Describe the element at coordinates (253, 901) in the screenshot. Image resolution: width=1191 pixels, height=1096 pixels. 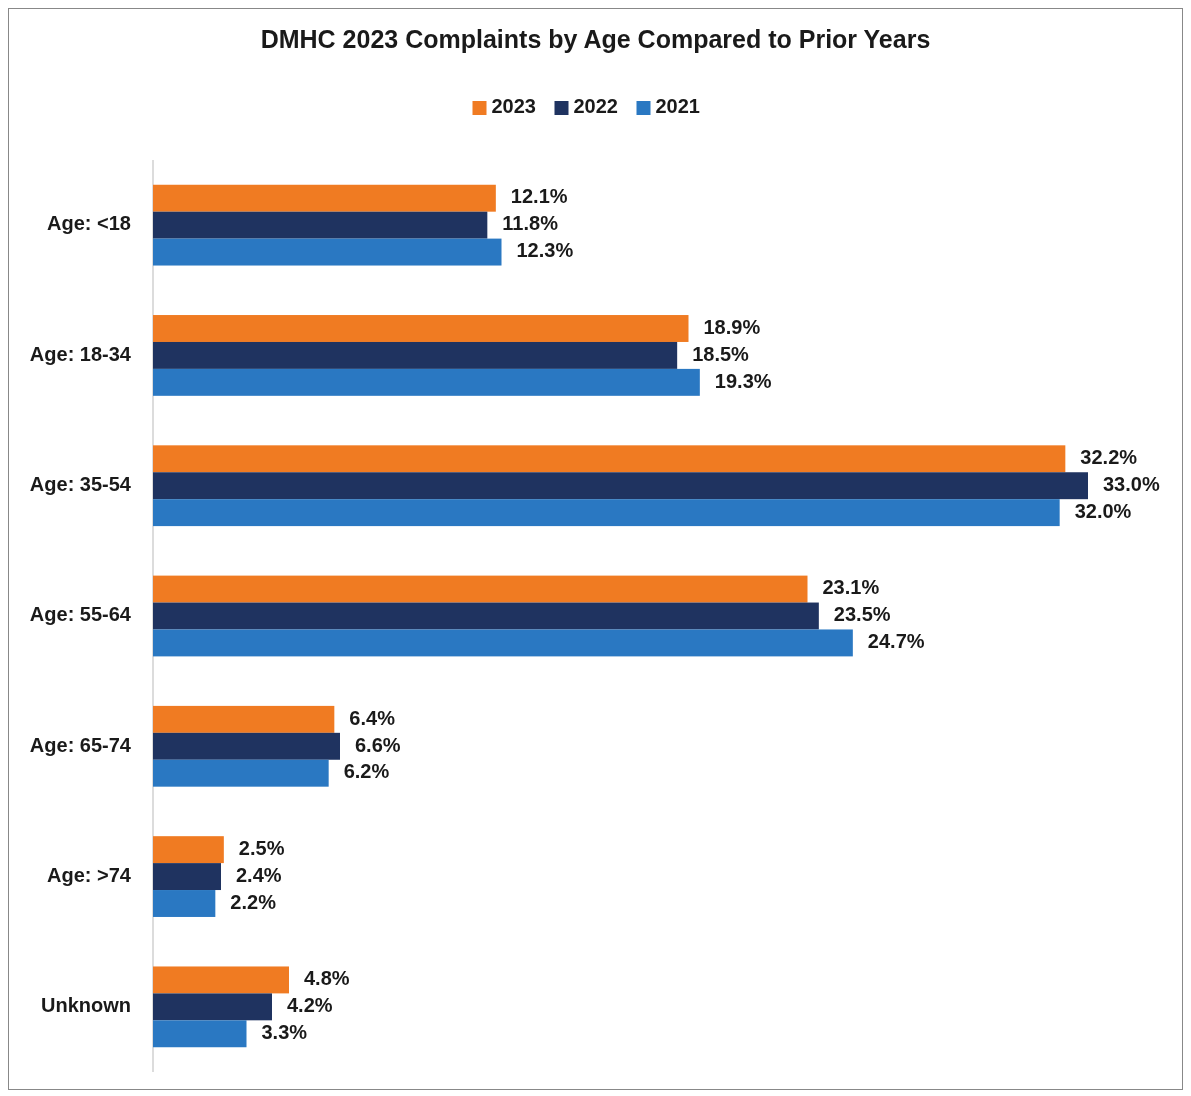
I see `data-label: 2.2%` at that location.